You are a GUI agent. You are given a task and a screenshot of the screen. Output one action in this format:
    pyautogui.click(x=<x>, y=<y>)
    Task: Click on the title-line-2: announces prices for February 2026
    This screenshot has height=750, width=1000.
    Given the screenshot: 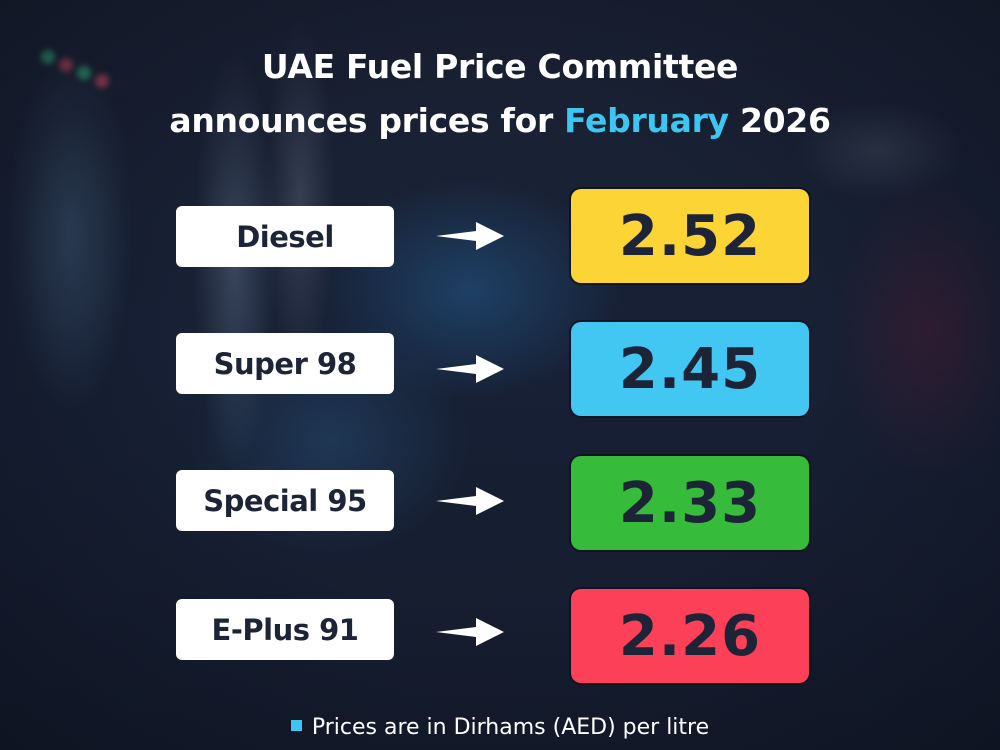 What is the action you would take?
    pyautogui.click(x=500, y=121)
    